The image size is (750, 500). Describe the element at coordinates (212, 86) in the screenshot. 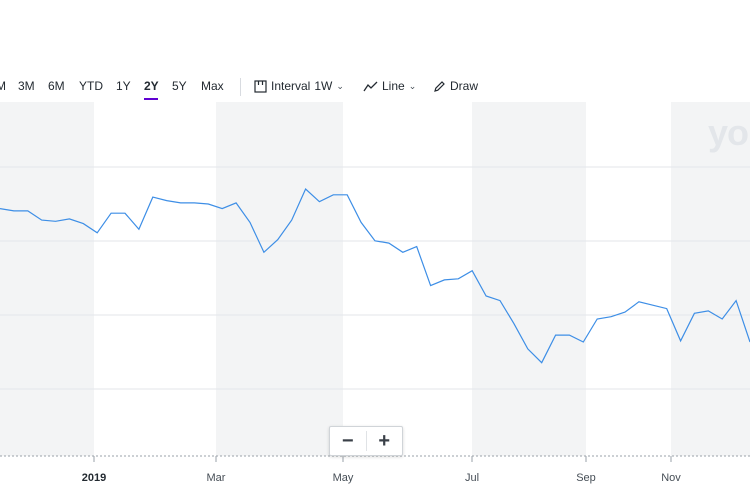

I see `range-button-max: Max` at that location.